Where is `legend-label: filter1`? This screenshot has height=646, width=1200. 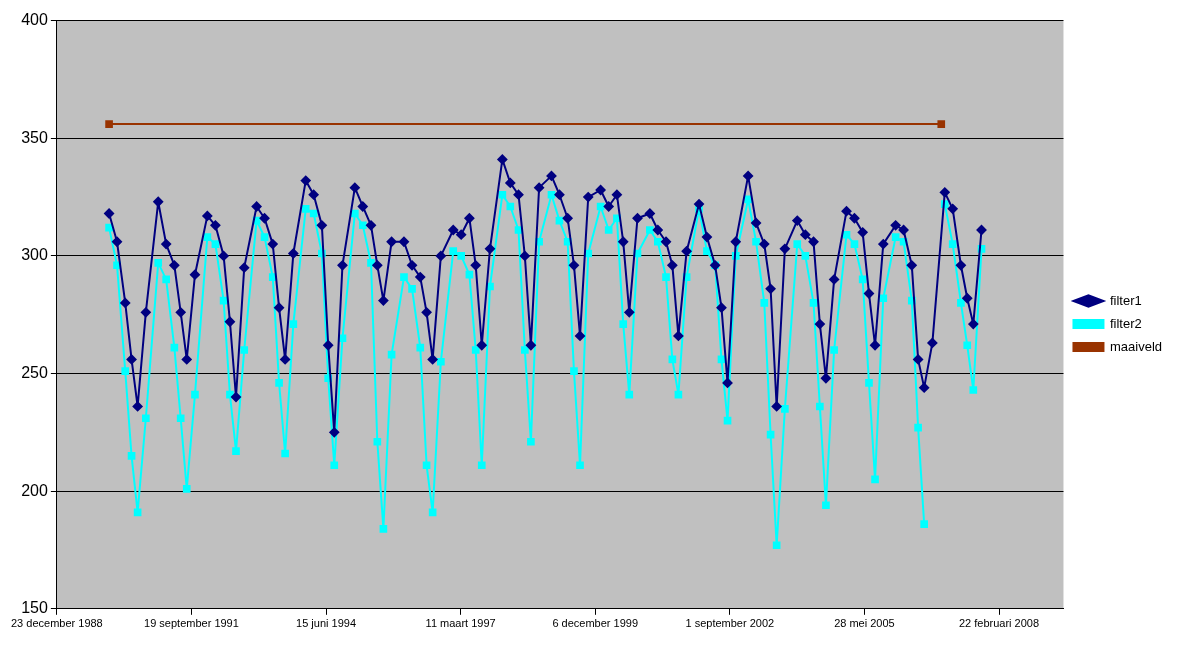
legend-label: filter1 is located at coordinates (1125, 300).